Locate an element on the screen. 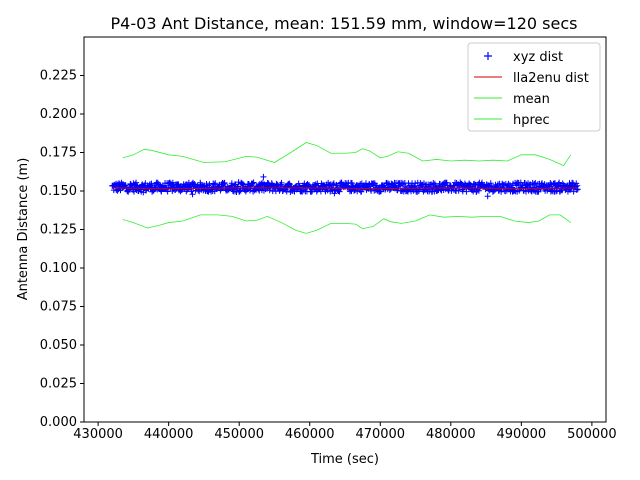 The width and height of the screenshot is (640, 480). x-tick-label: 460000 is located at coordinates (310, 434).